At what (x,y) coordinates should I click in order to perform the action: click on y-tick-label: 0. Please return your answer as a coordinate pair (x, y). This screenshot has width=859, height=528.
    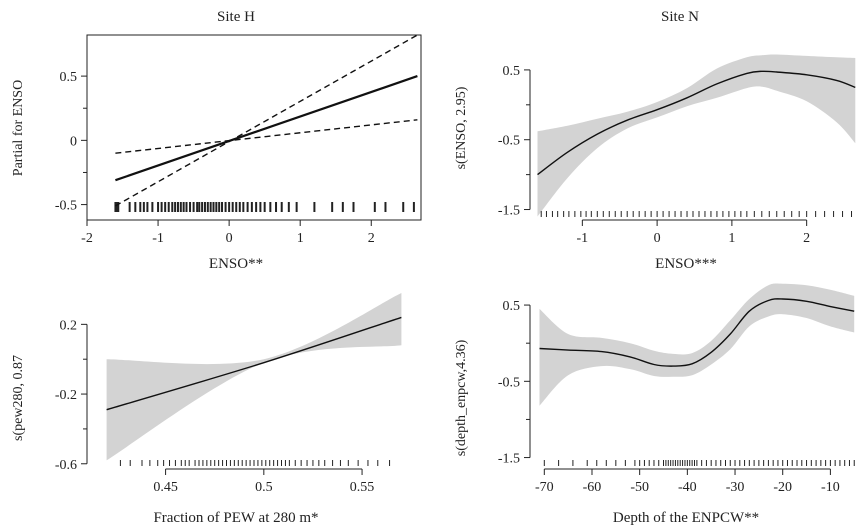
    Looking at the image, I should click on (73, 141).